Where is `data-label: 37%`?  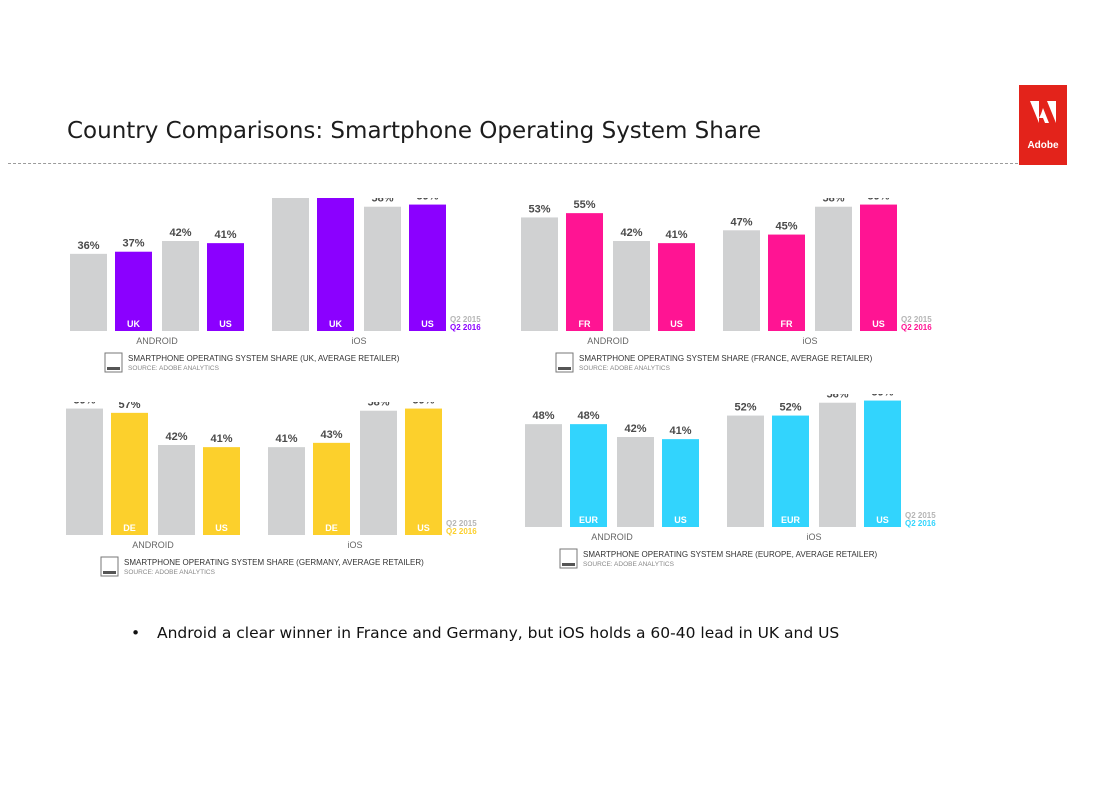
data-label: 37% is located at coordinates (133, 244).